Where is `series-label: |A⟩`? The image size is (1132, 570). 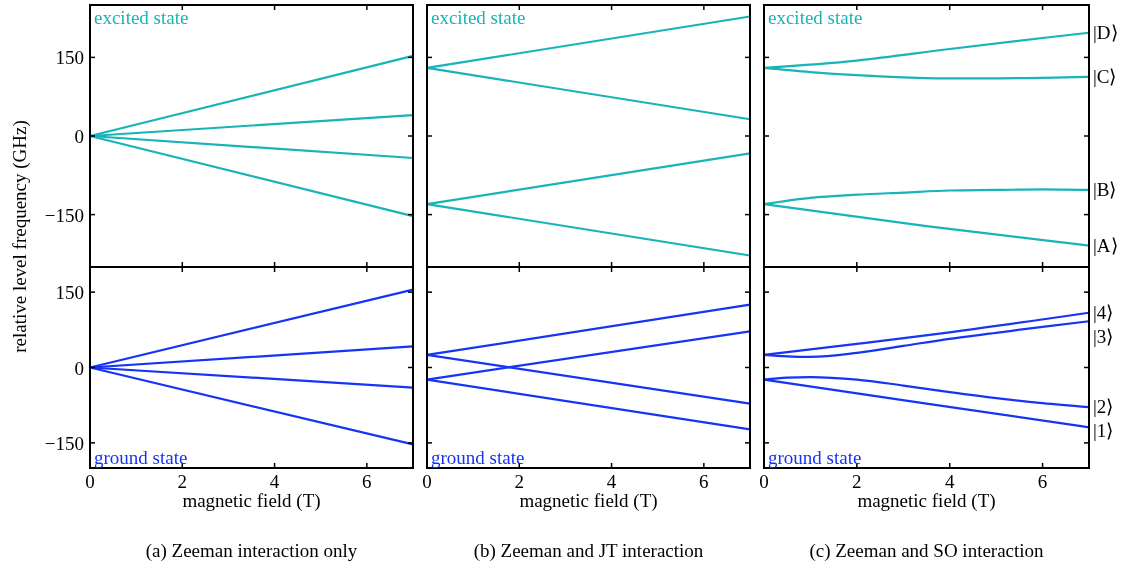 series-label: |A⟩ is located at coordinates (1105, 245).